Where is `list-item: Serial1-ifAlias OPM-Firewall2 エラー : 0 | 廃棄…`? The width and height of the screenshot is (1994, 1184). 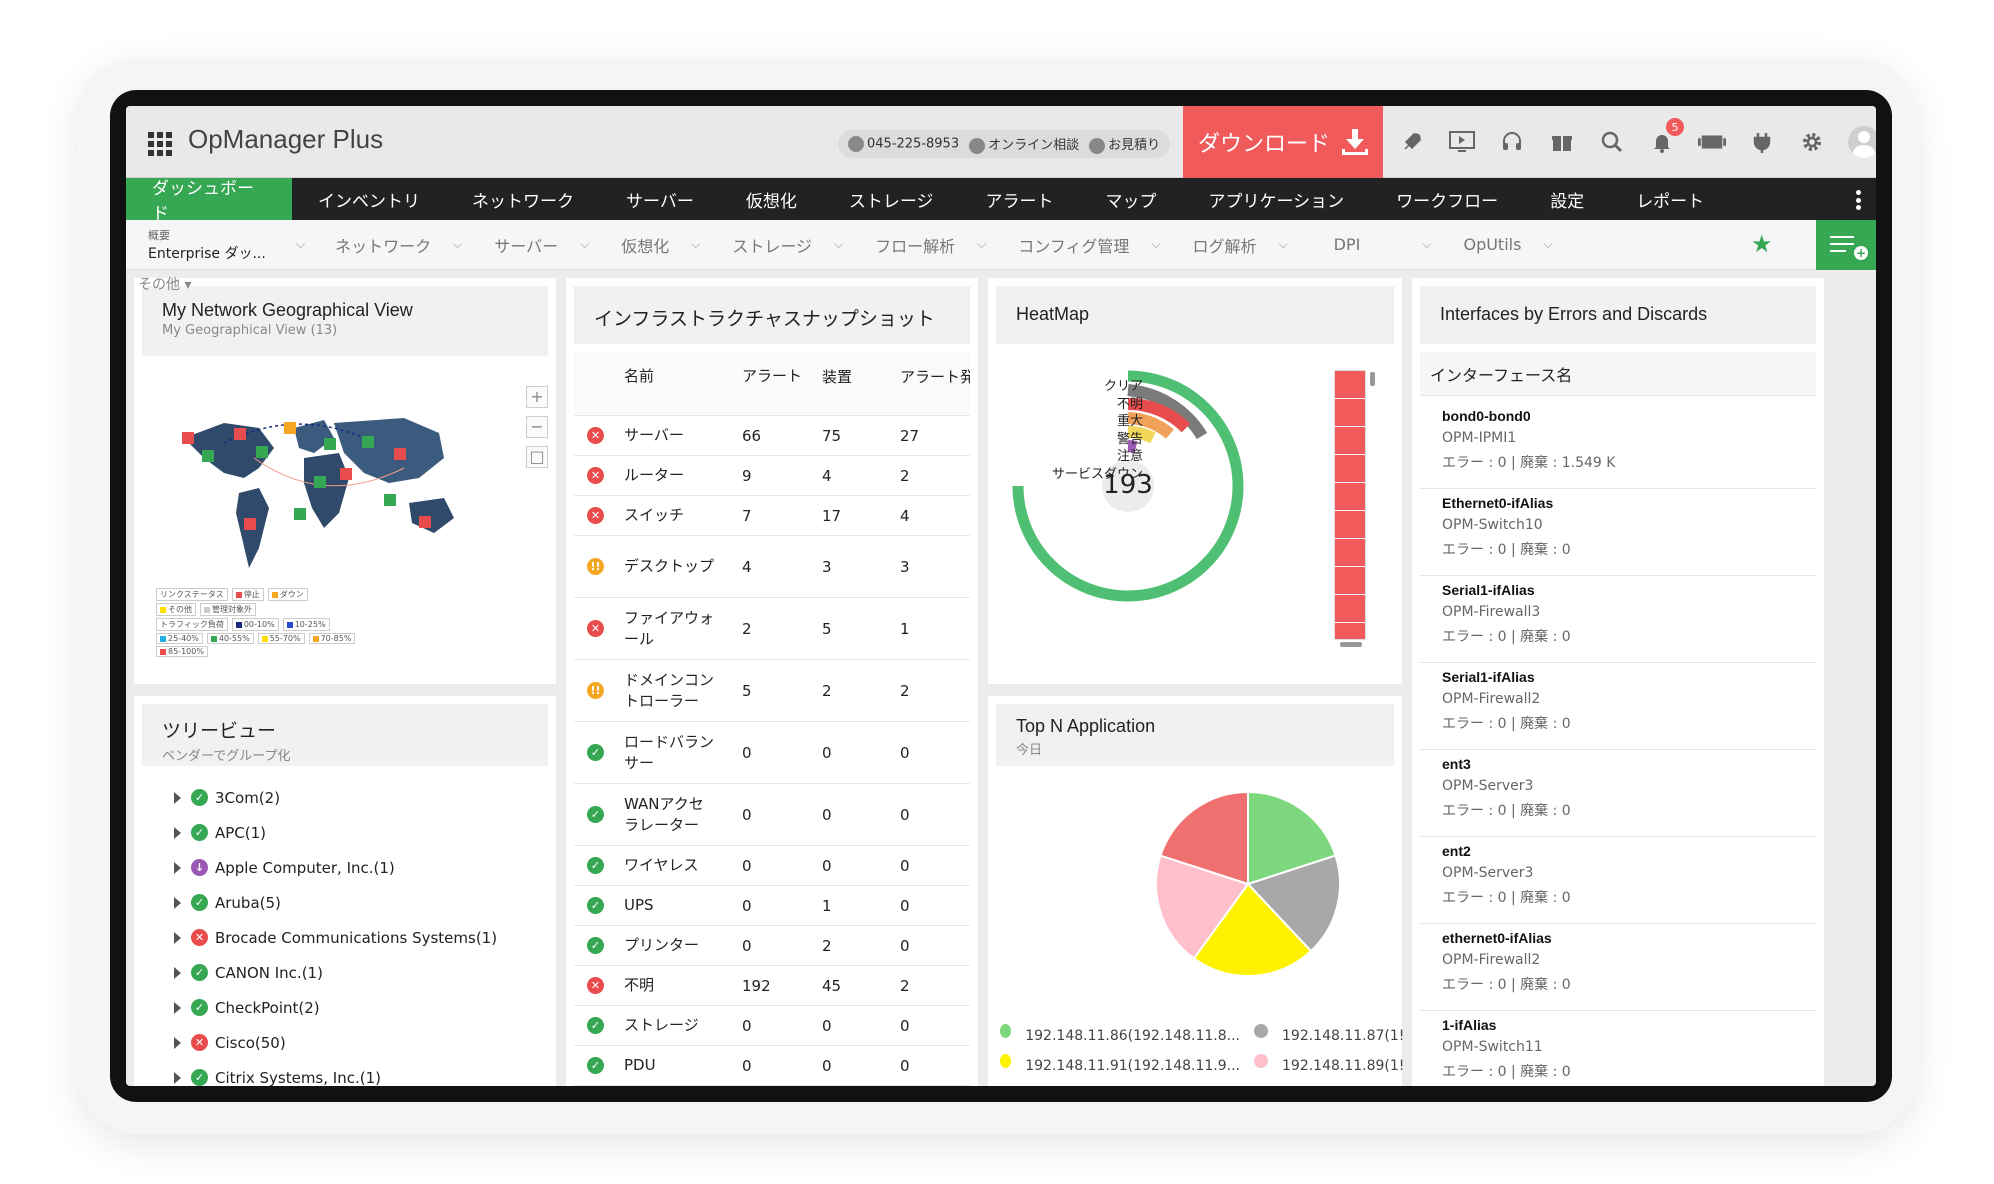 list-item: Serial1-ifAlias OPM-Firewall2 エラー : 0 | 廃棄… is located at coordinates (1618, 706).